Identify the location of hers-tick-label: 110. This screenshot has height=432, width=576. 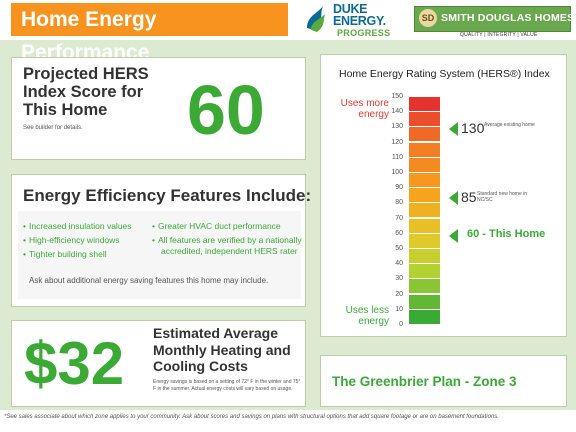
(397, 157).